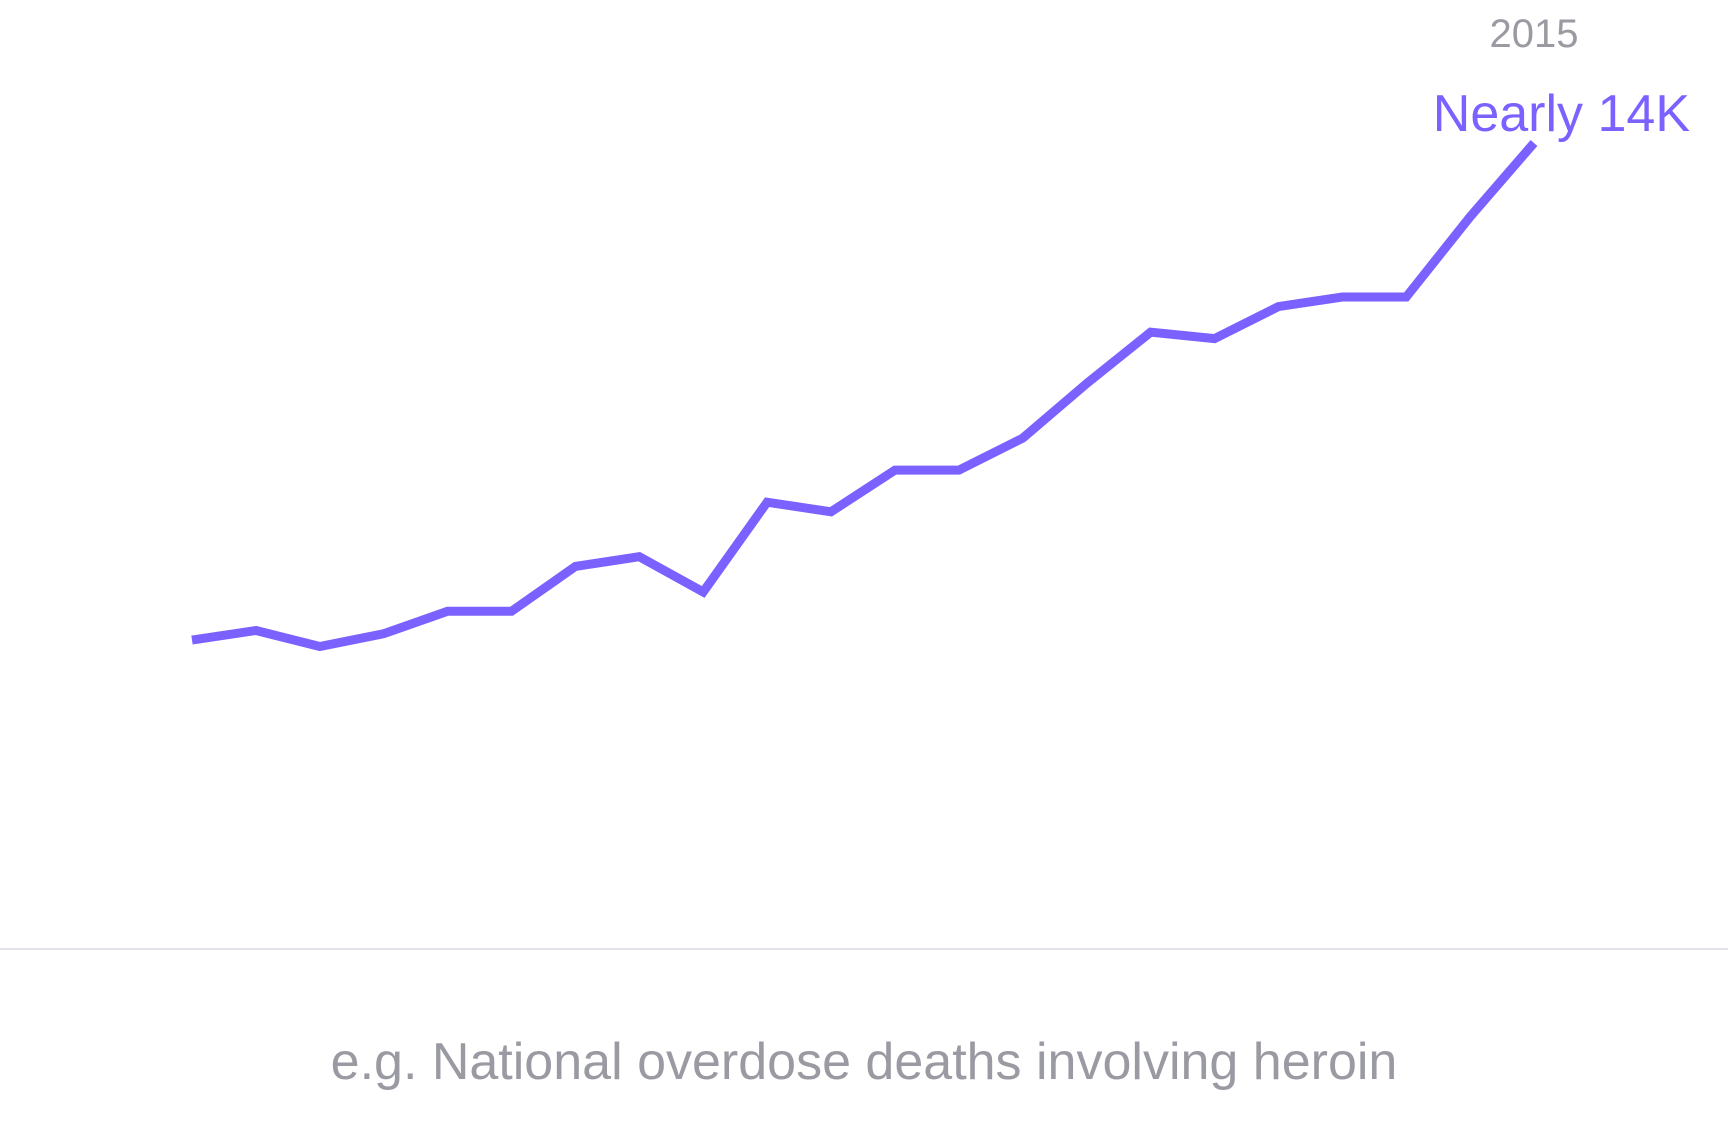 This screenshot has height=1128, width=1728. I want to click on data-point-2003, so click(767, 502).